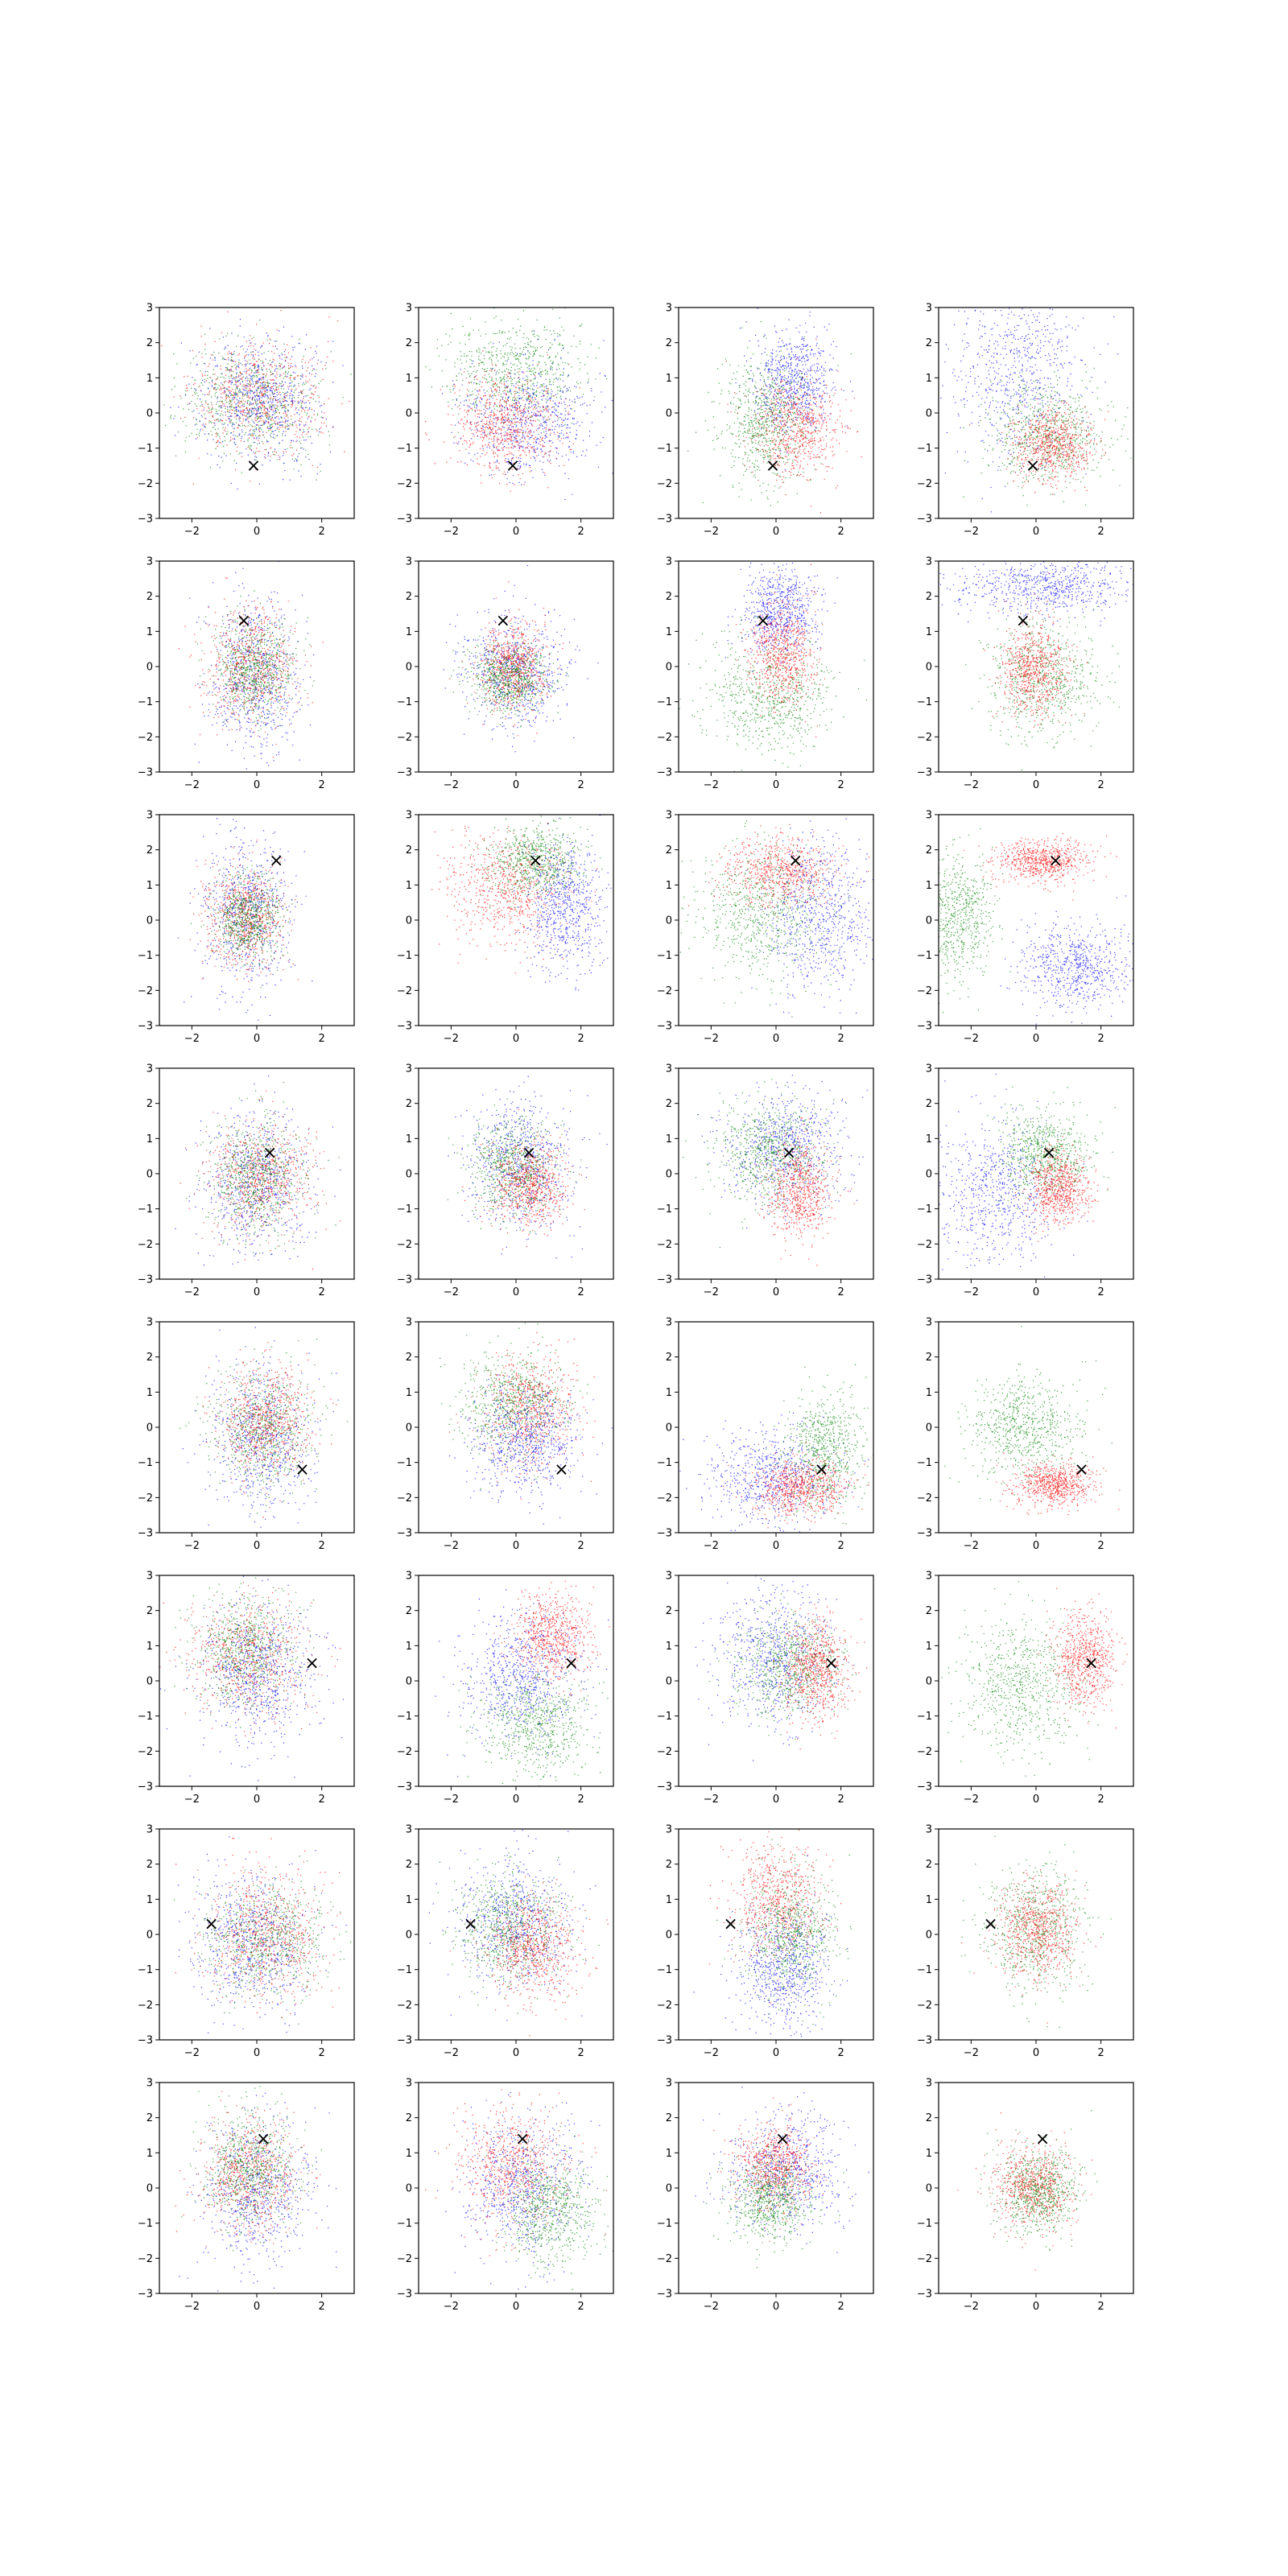  What do you see at coordinates (505, 927) in the screenshot?
I see `subplot-r2-c1: −2 0 2 −3 −2 −1 0 1 2 3 ×` at bounding box center [505, 927].